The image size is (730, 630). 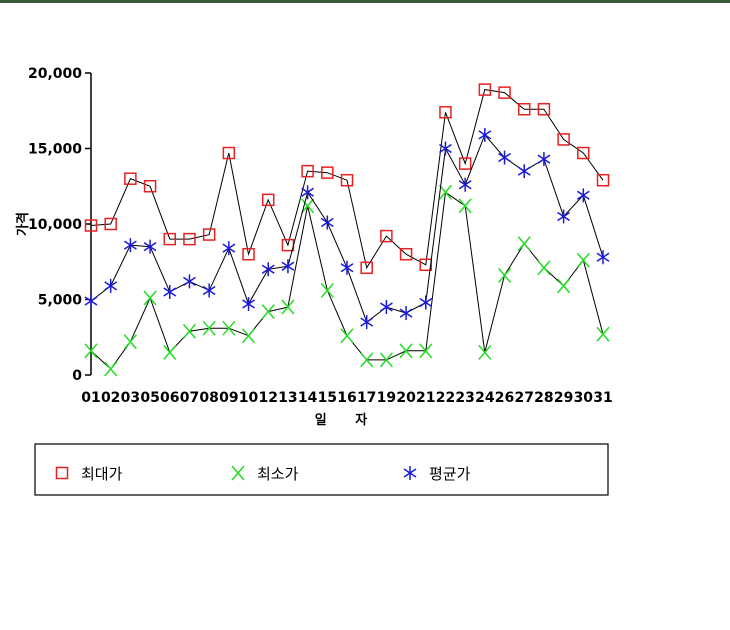 What do you see at coordinates (425, 398) in the screenshot?
I see `x-tick-label: 21` at bounding box center [425, 398].